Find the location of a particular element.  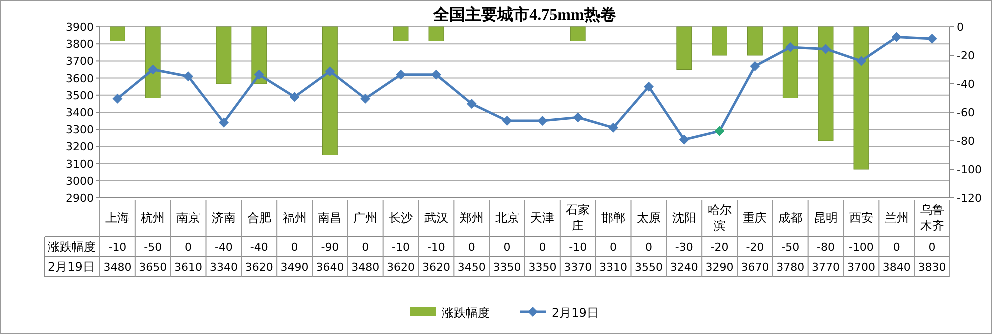

x-tick-label: 西安 is located at coordinates (861, 218).